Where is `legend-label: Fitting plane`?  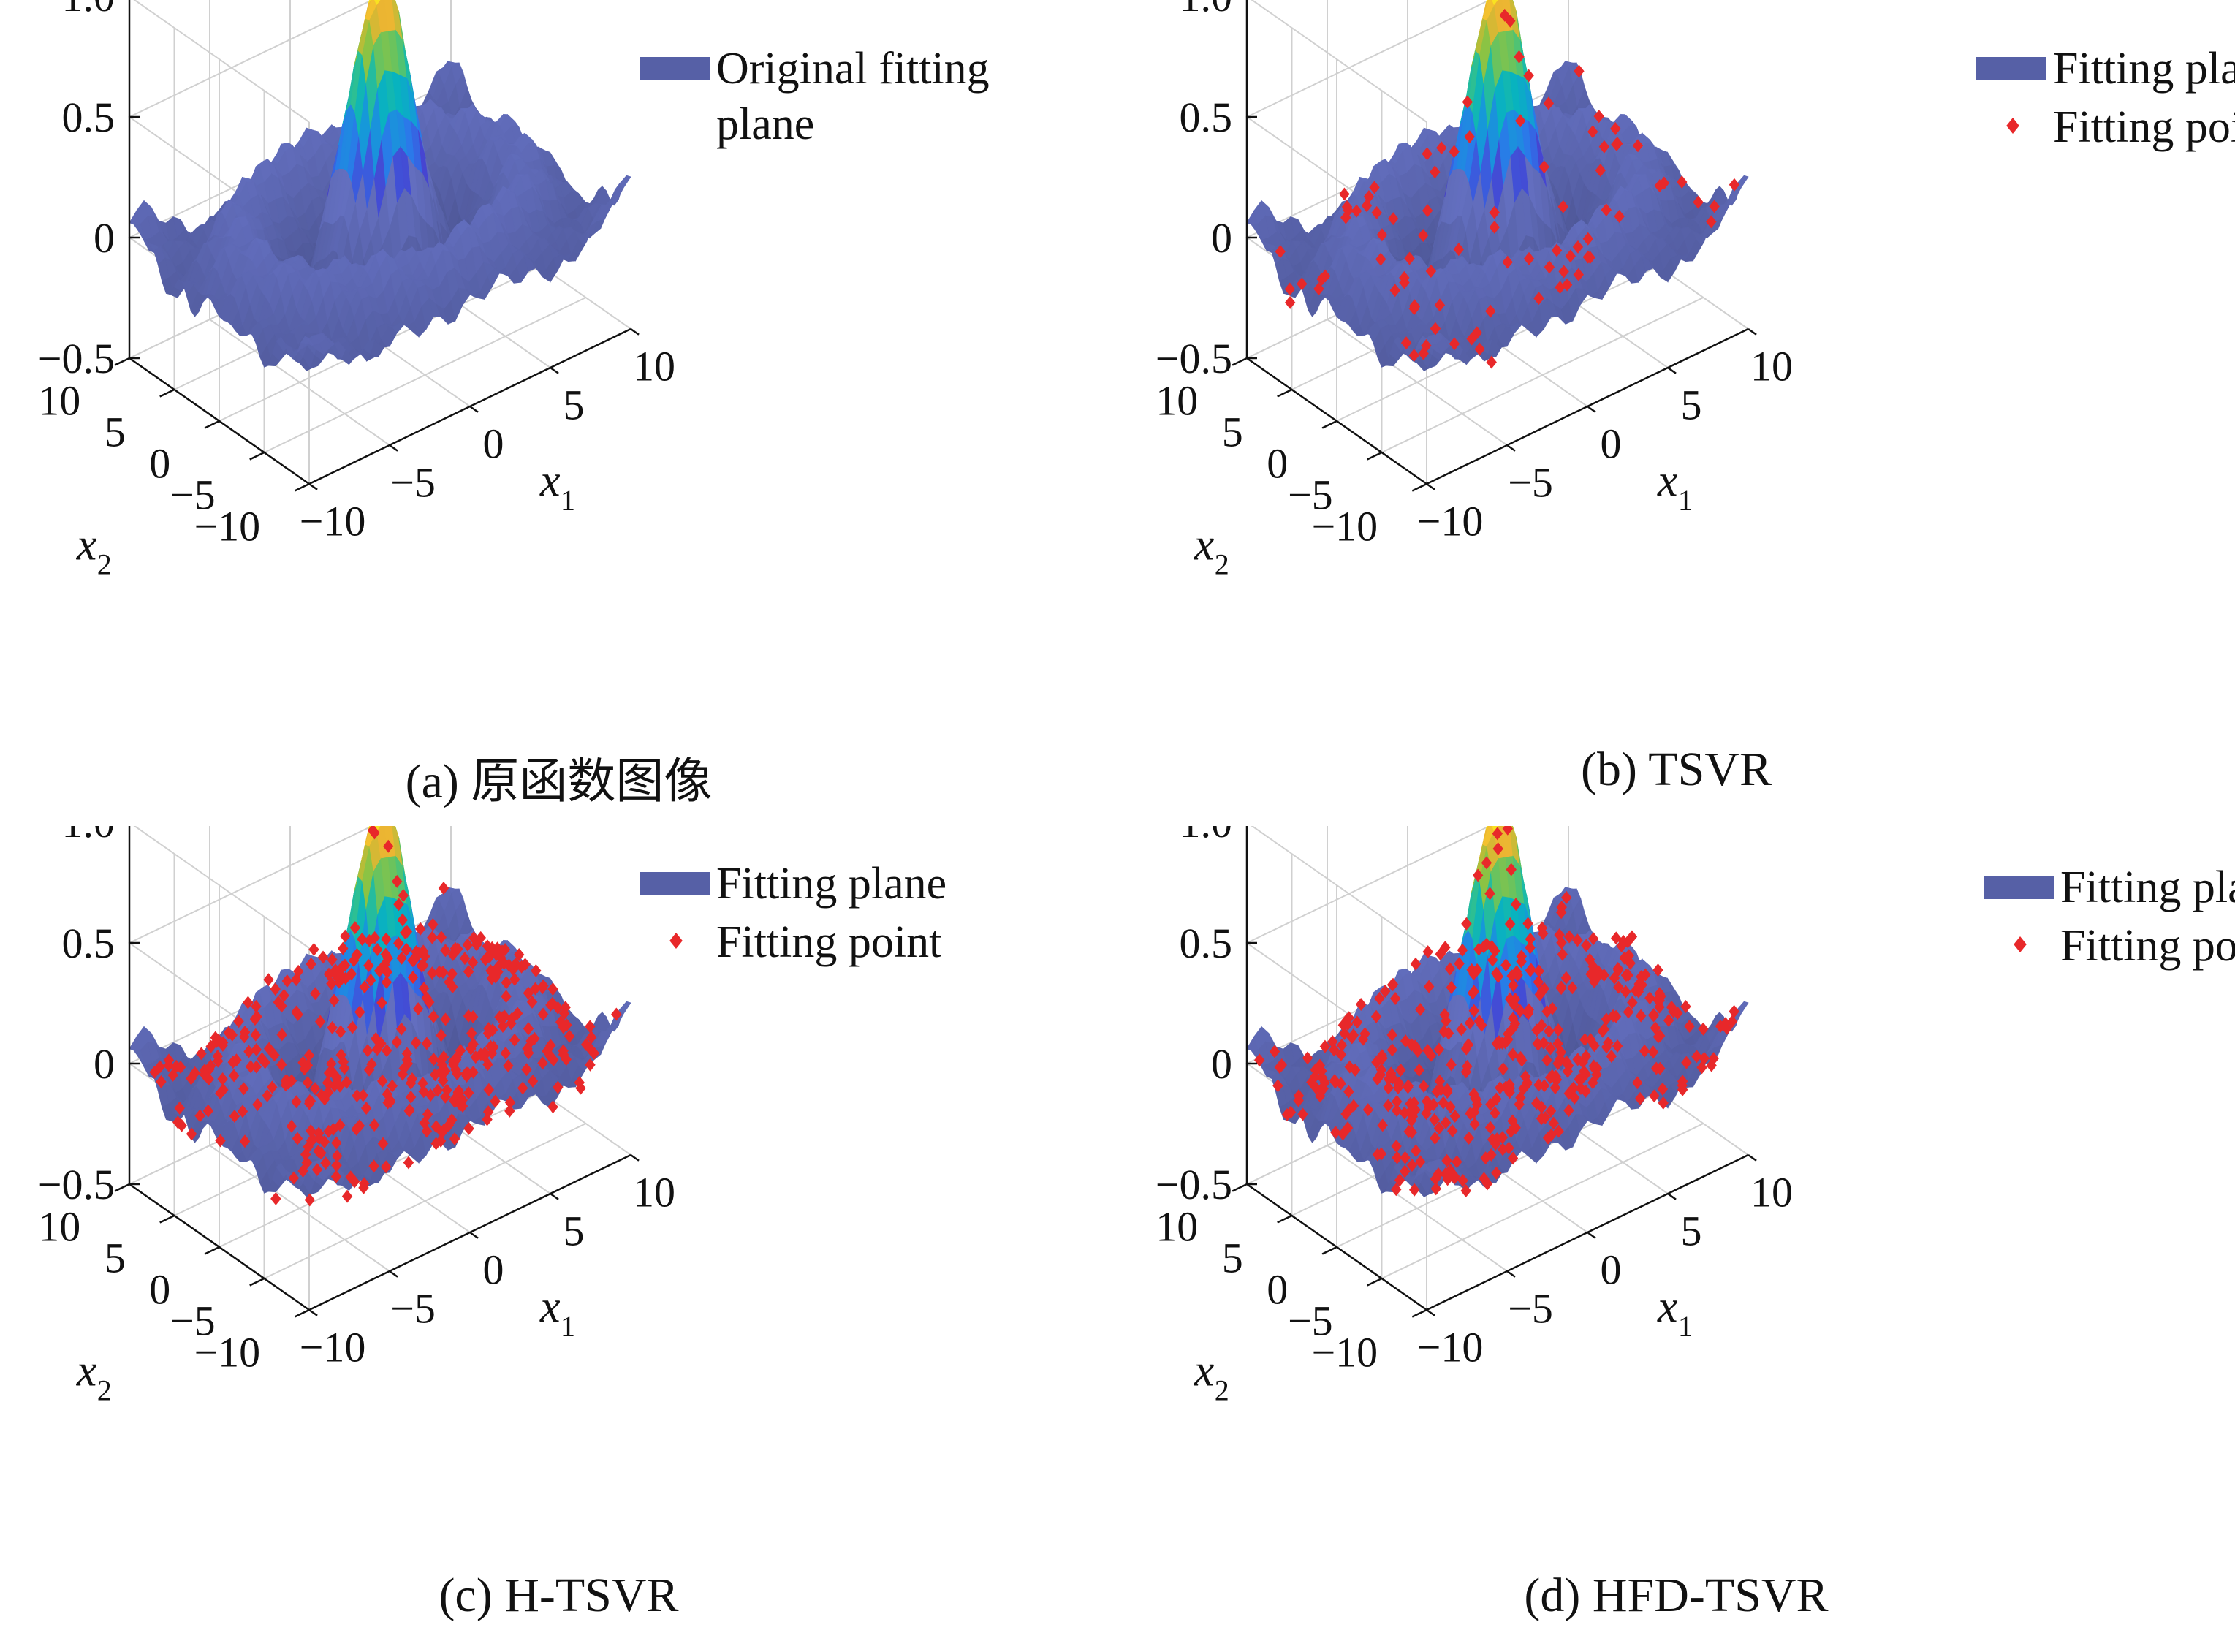 legend-label: Fitting plane is located at coordinates (2144, 69).